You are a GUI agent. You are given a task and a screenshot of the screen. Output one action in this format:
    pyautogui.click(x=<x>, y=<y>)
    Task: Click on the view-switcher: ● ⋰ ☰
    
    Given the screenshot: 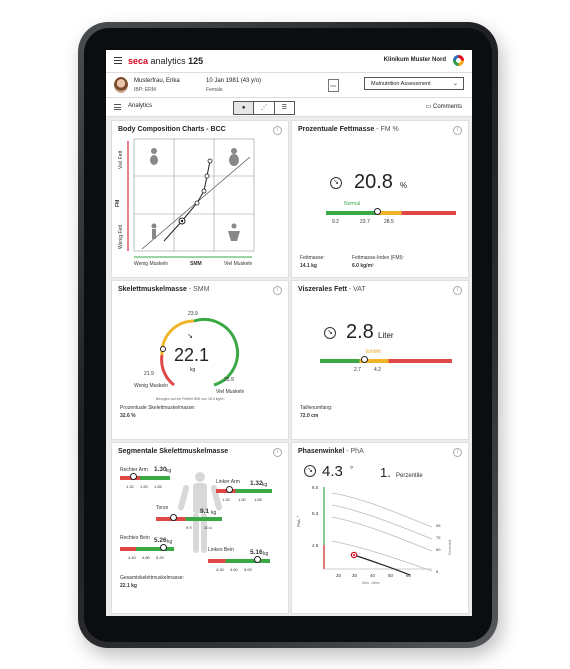 What is the action you would take?
    pyautogui.click(x=264, y=108)
    